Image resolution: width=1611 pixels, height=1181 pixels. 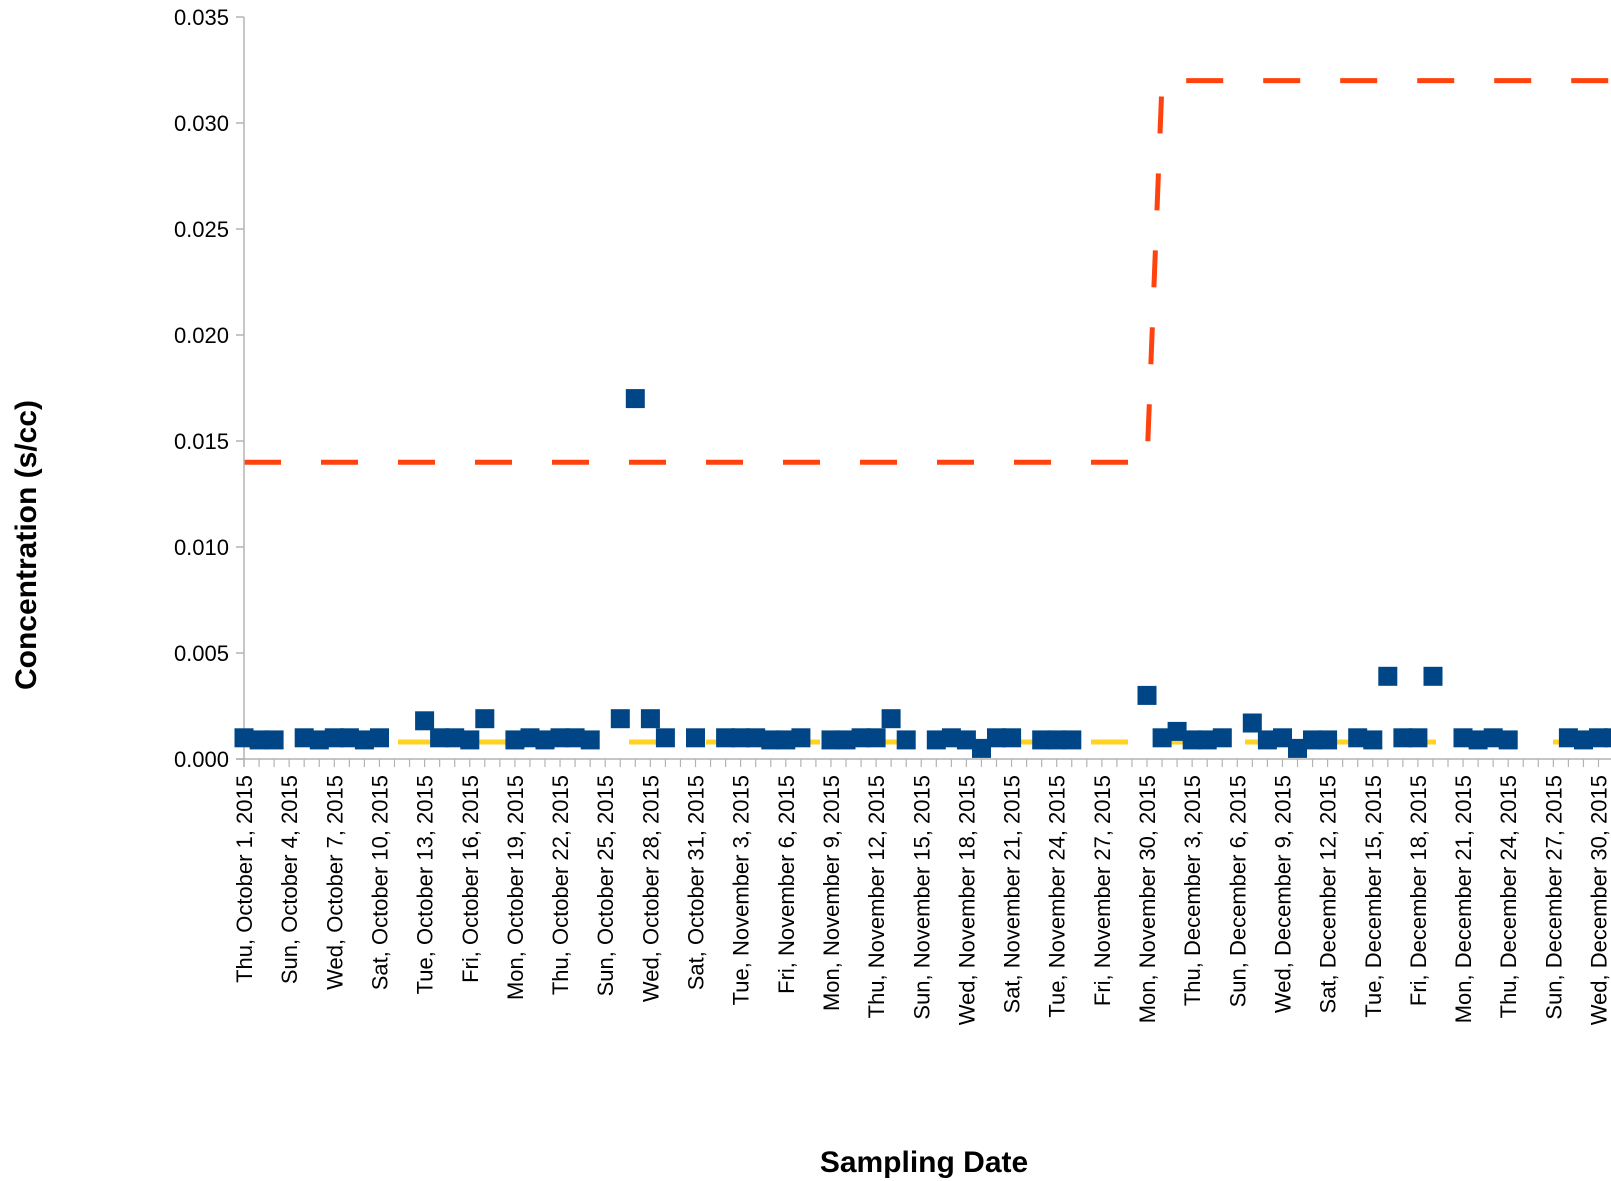 I want to click on x-tick-label: Fri, November 6, 2015, so click(x=786, y=884).